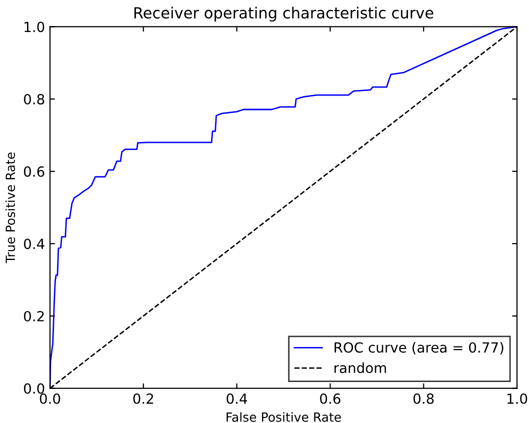 The image size is (529, 423). What do you see at coordinates (284, 14) in the screenshot?
I see `chart-title: Receiver operating characteristic curve` at bounding box center [284, 14].